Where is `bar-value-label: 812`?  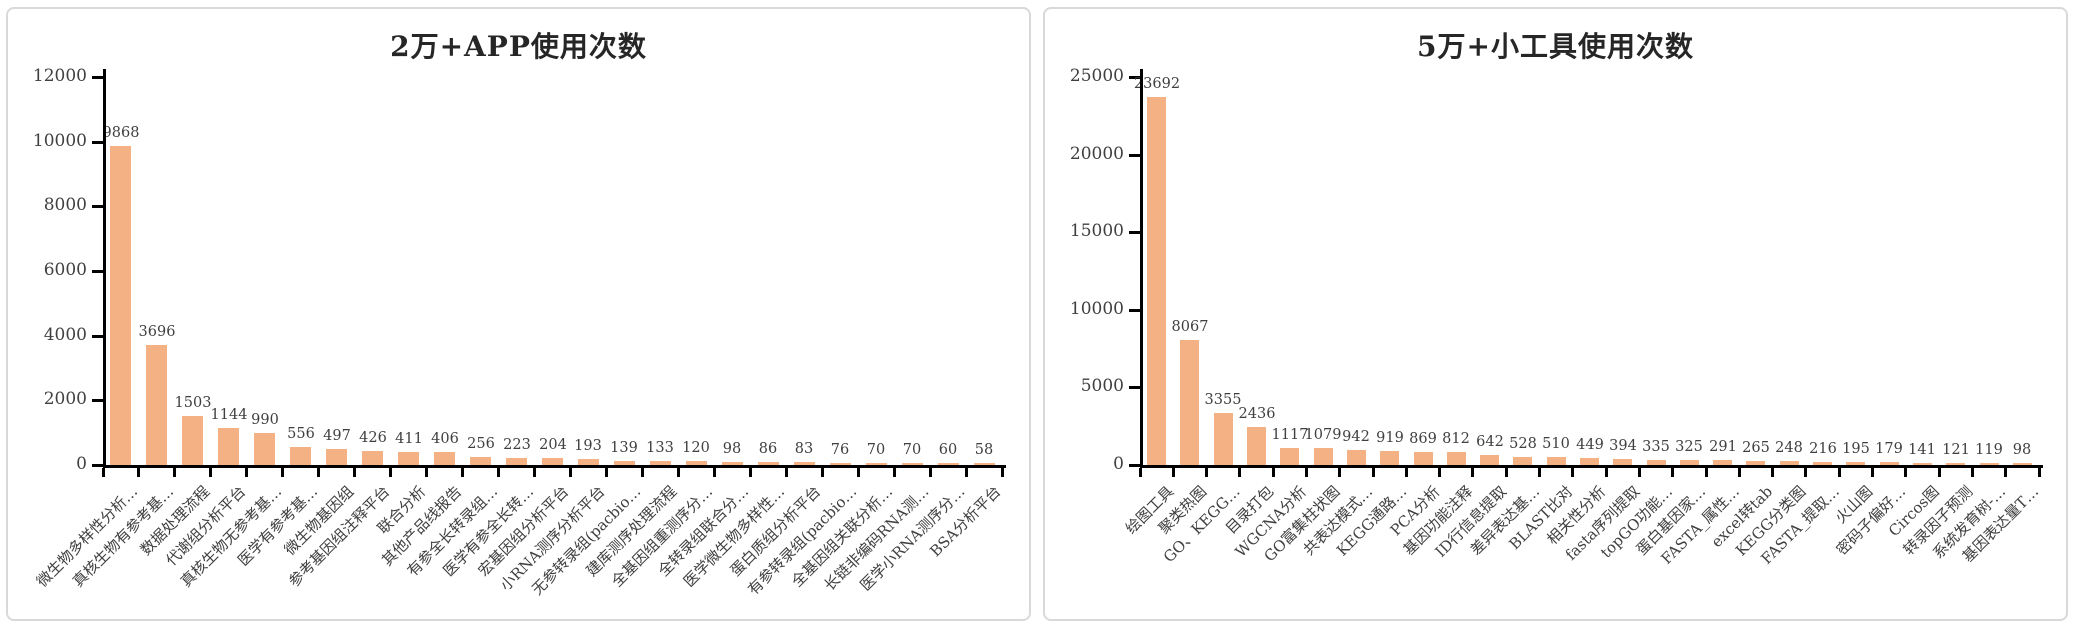 bar-value-label: 812 is located at coordinates (1456, 439).